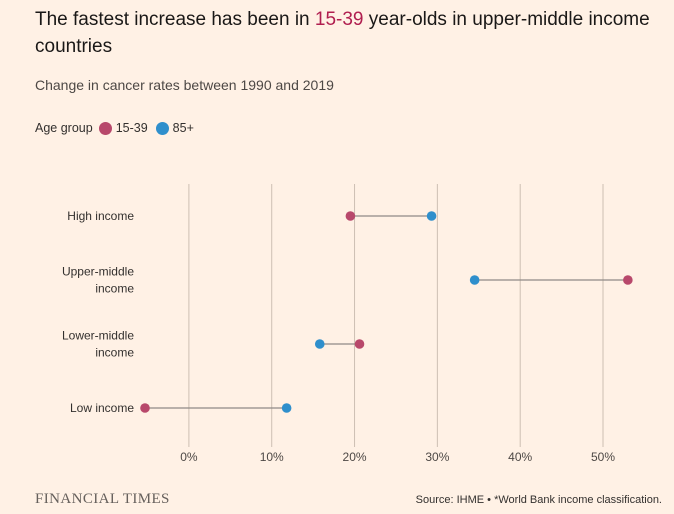 The width and height of the screenshot is (674, 514). I want to click on x-tick-label-40: 40%, so click(520, 457).